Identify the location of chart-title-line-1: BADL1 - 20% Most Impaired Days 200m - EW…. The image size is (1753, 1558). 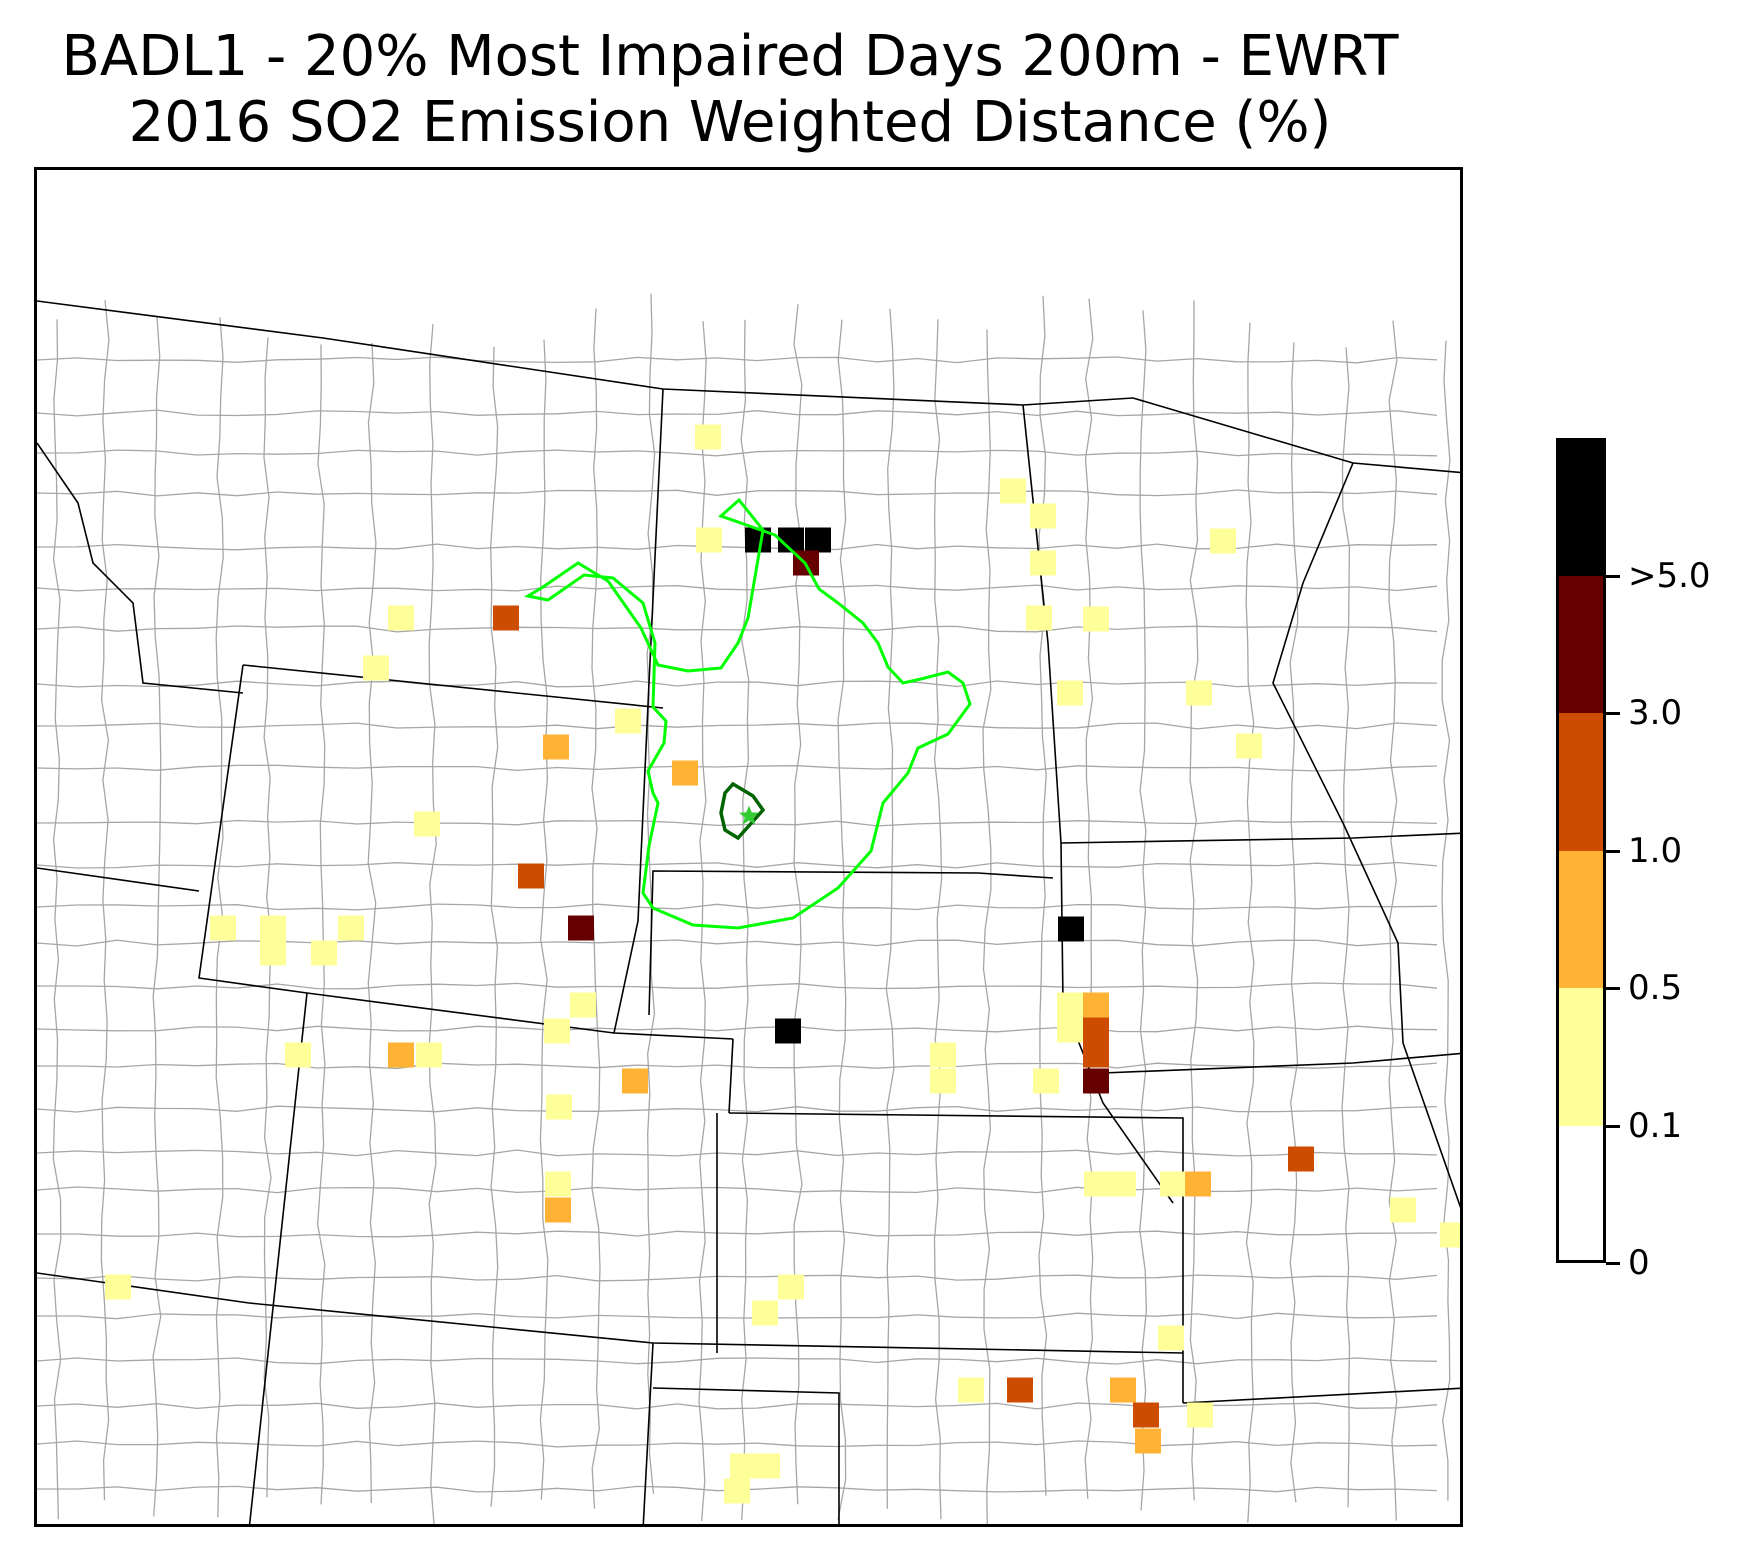
(730, 56).